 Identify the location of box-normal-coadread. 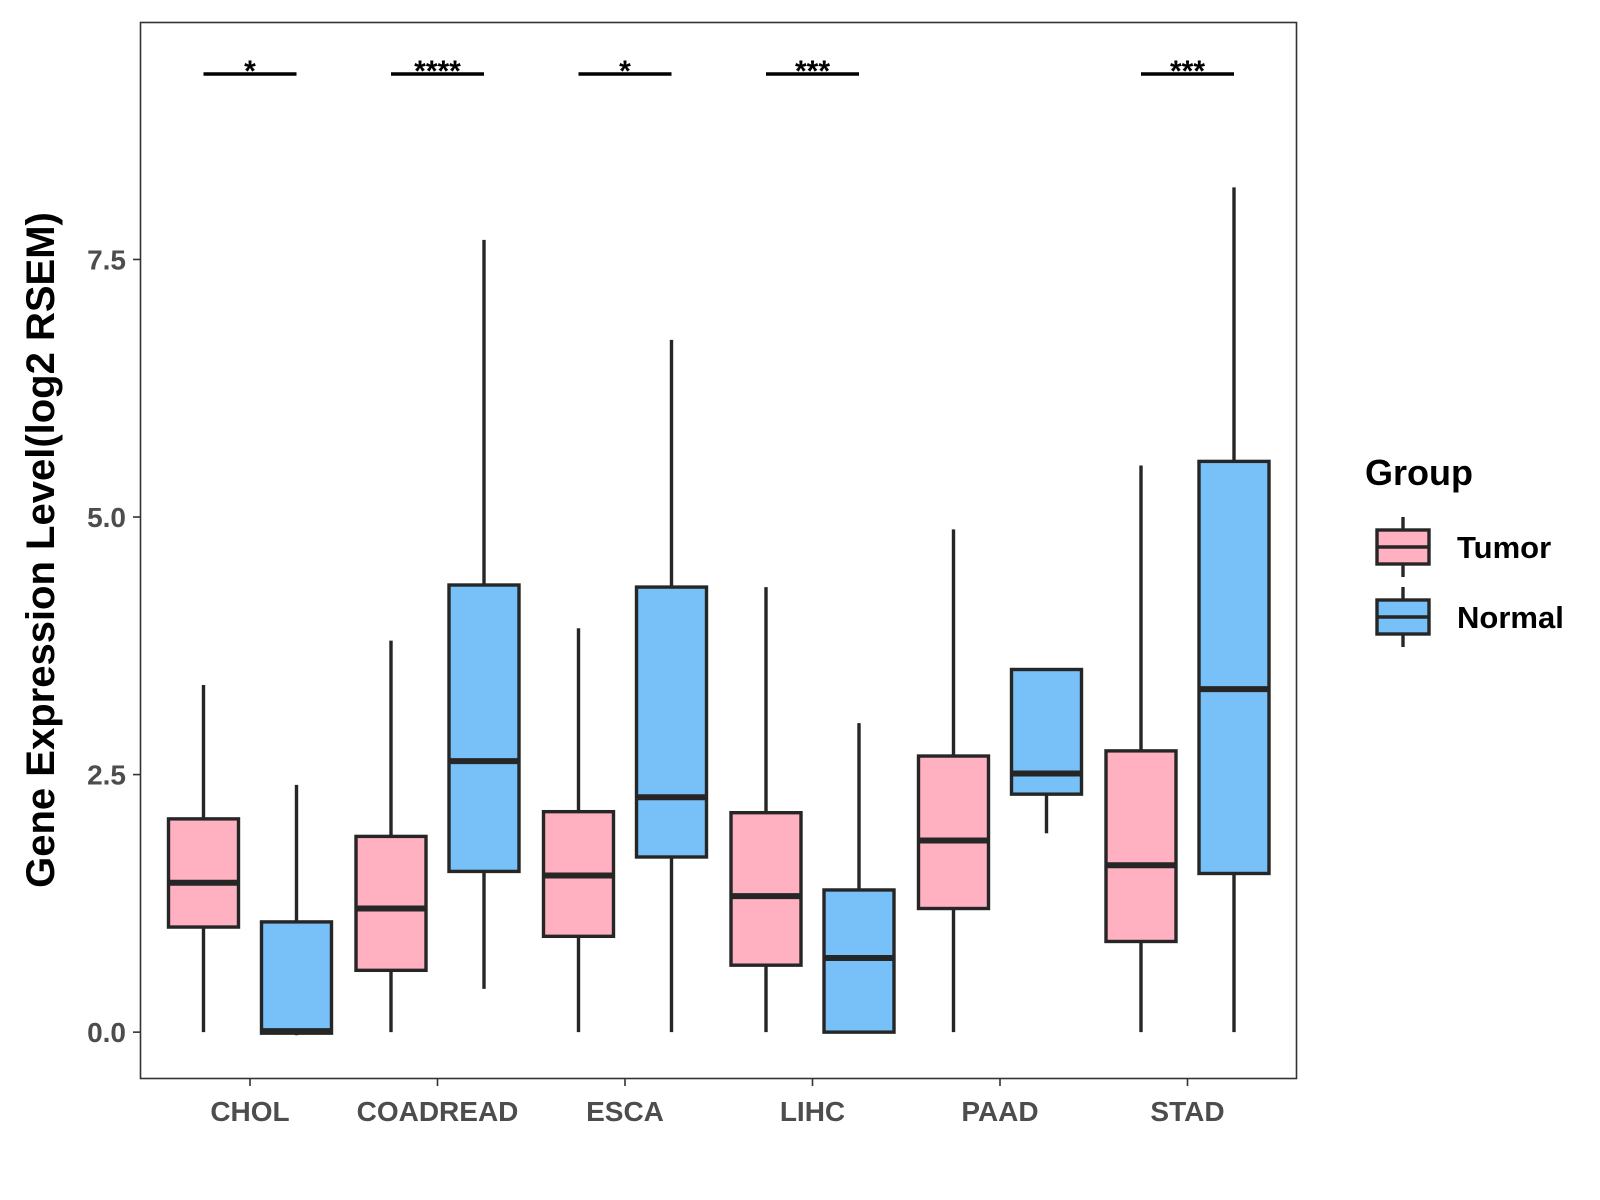
(484, 614).